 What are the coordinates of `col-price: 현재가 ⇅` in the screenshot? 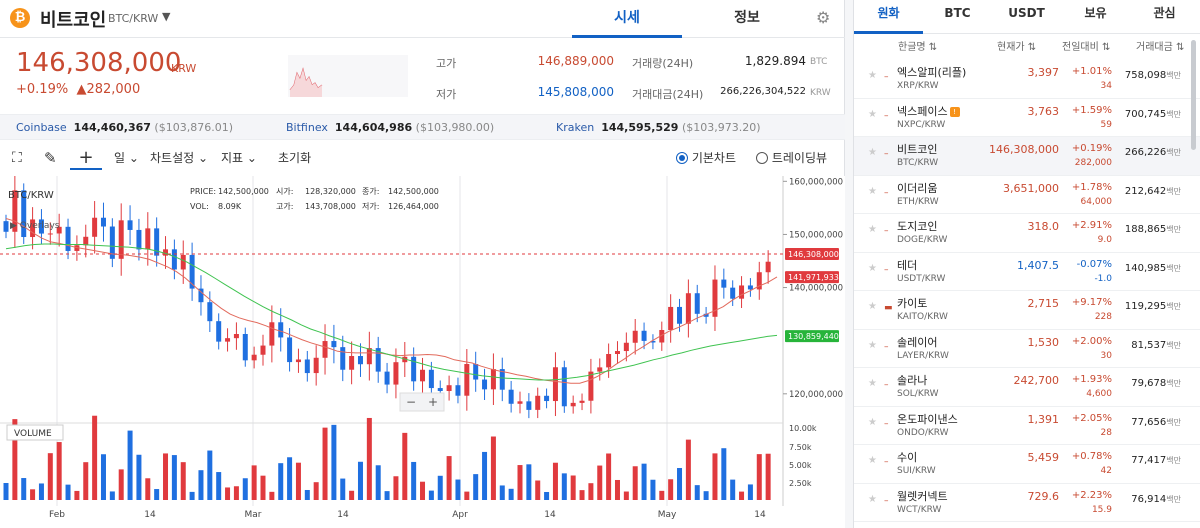 It's located at (1017, 47).